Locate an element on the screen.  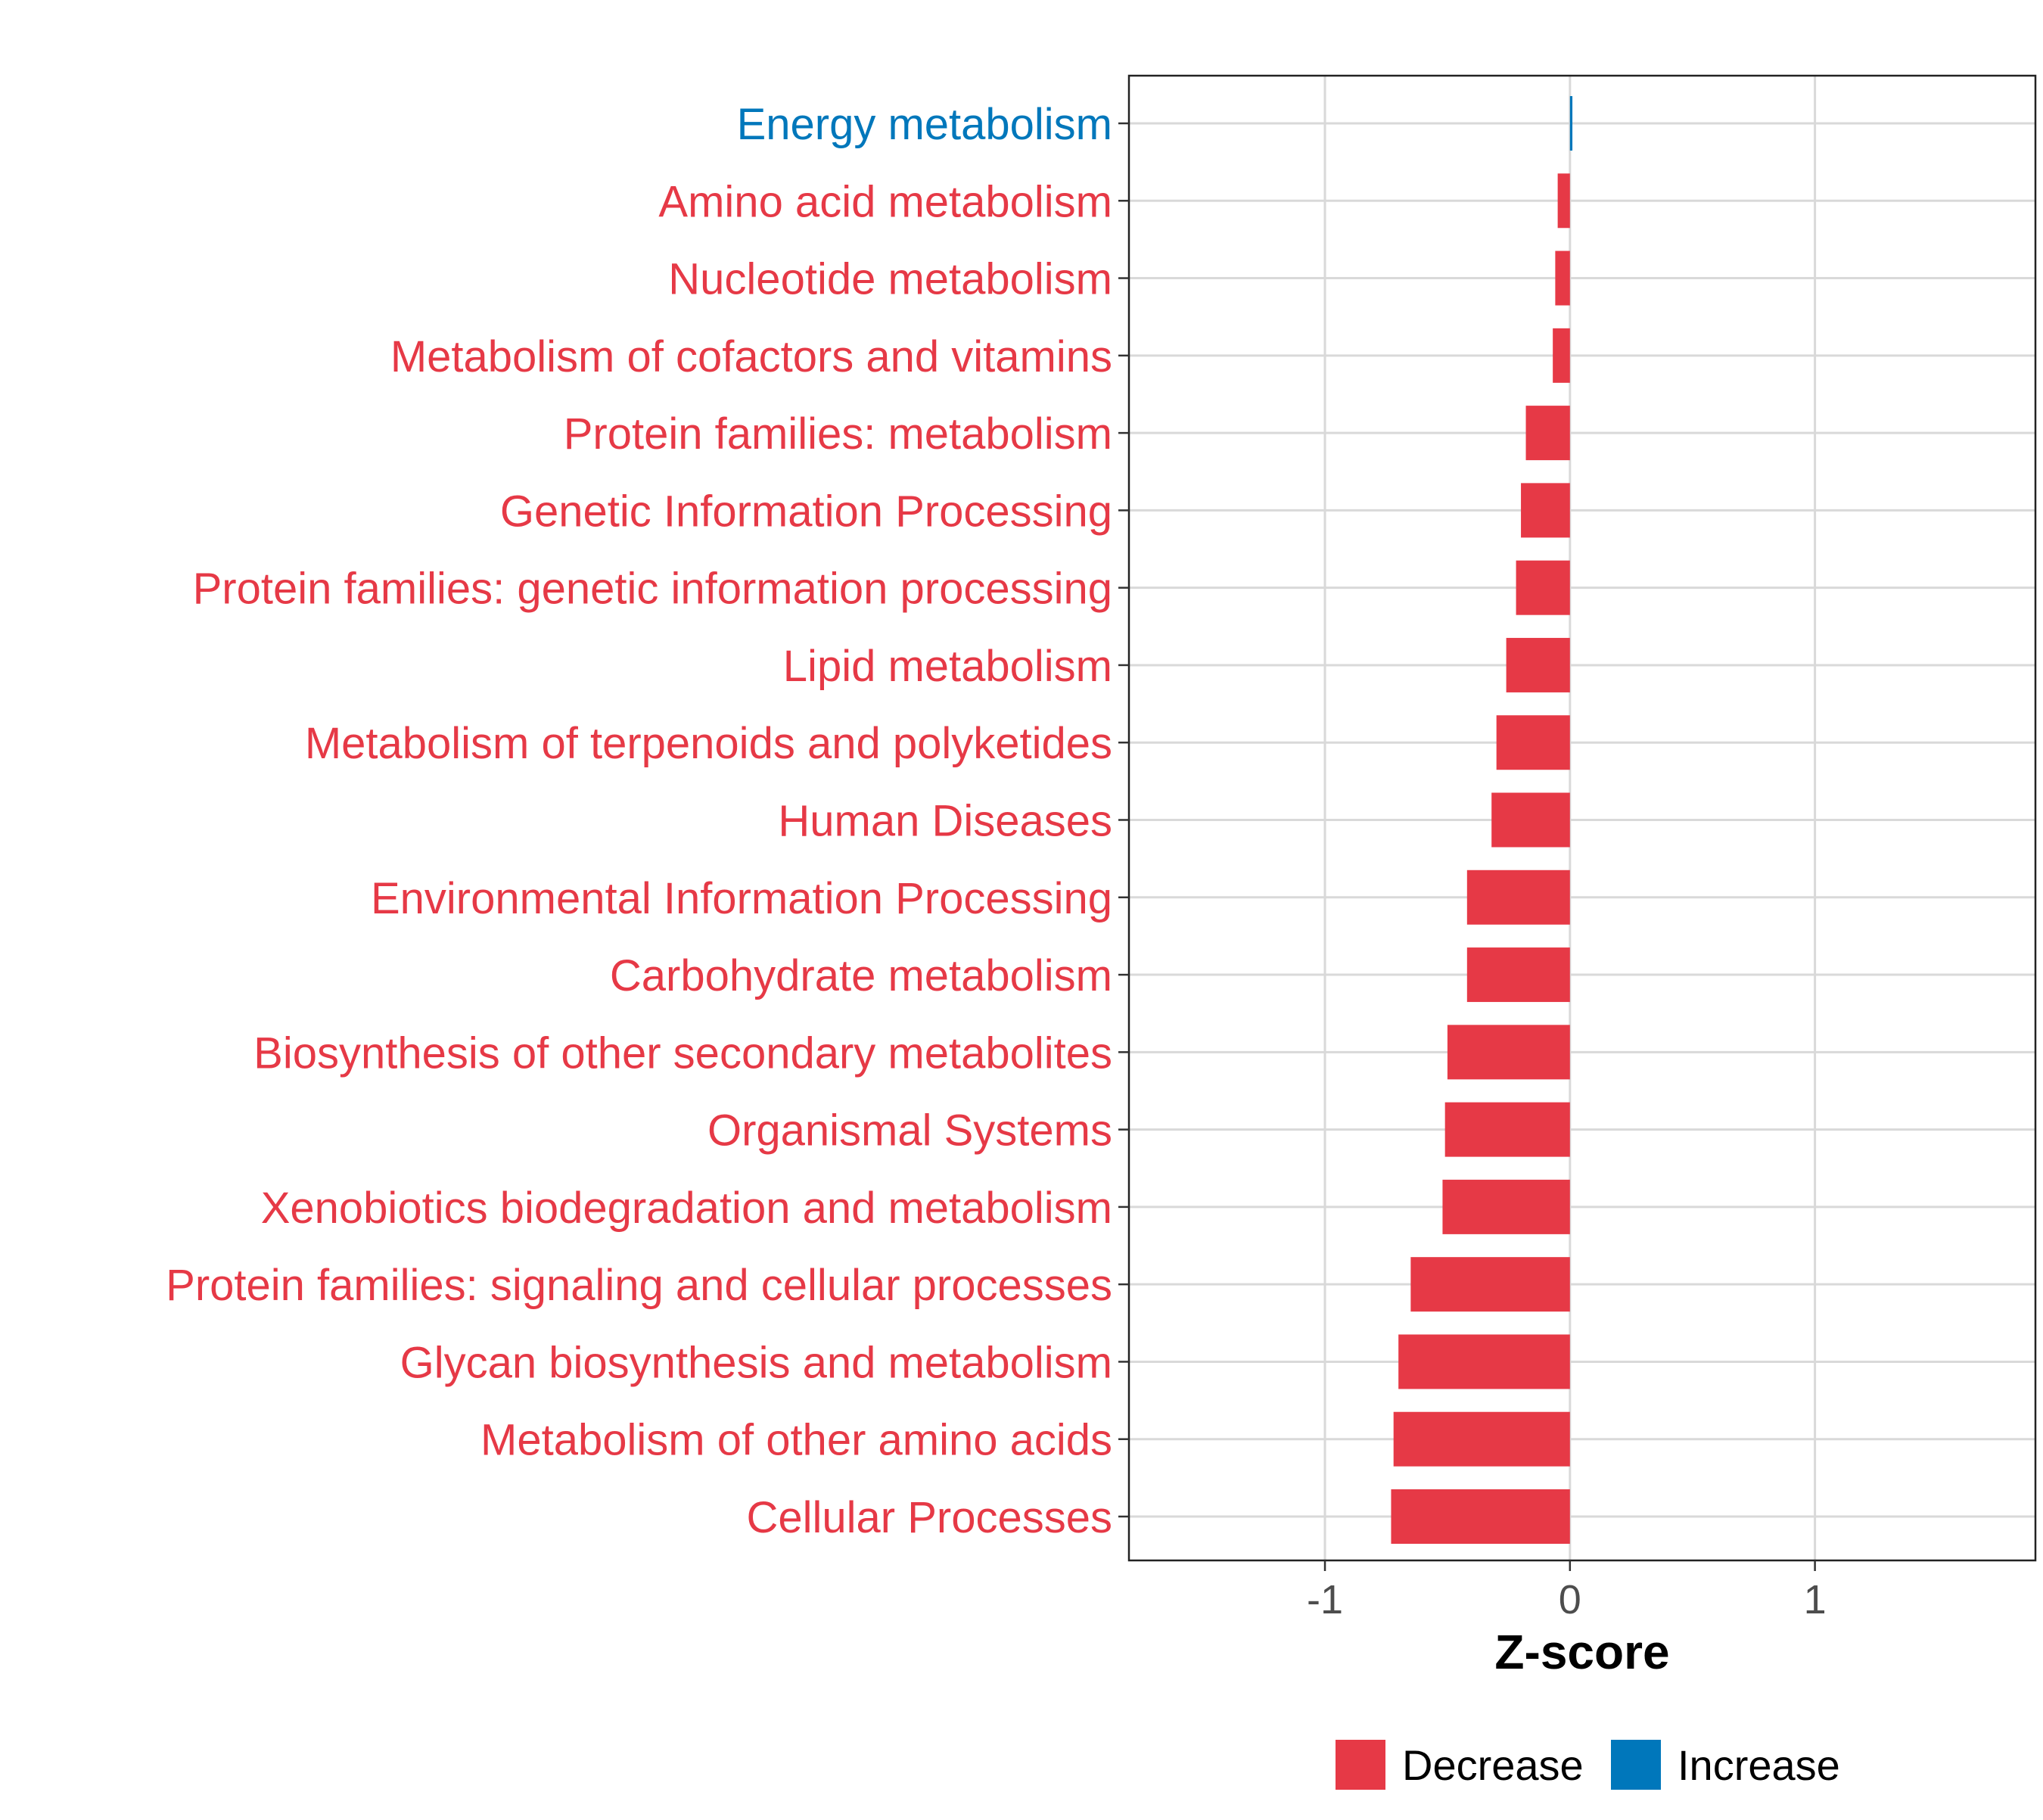
bar-layer is located at coordinates (1482, 820).